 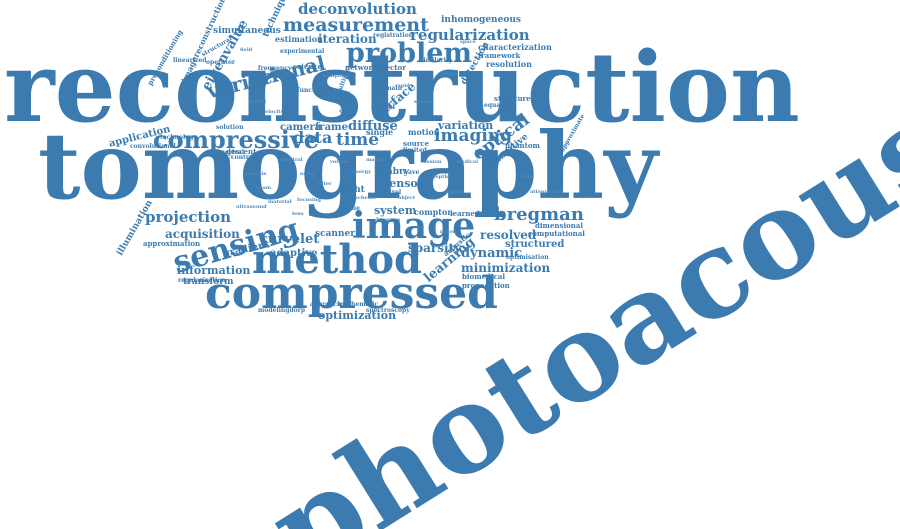 What do you see at coordinates (357, 9) in the screenshot?
I see `word: deconvolution` at bounding box center [357, 9].